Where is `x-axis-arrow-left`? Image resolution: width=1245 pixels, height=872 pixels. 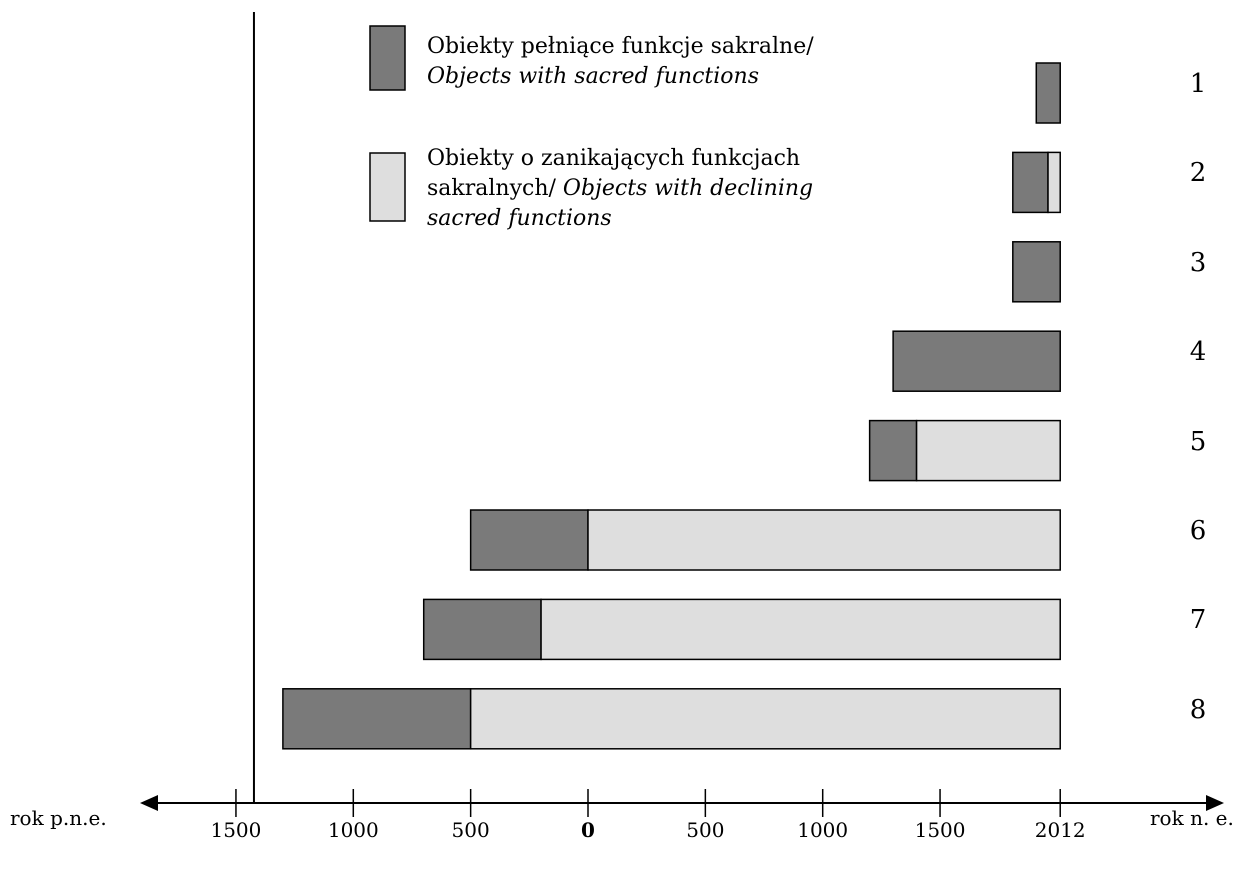
x-axis-arrow-left is located at coordinates (149, 803).